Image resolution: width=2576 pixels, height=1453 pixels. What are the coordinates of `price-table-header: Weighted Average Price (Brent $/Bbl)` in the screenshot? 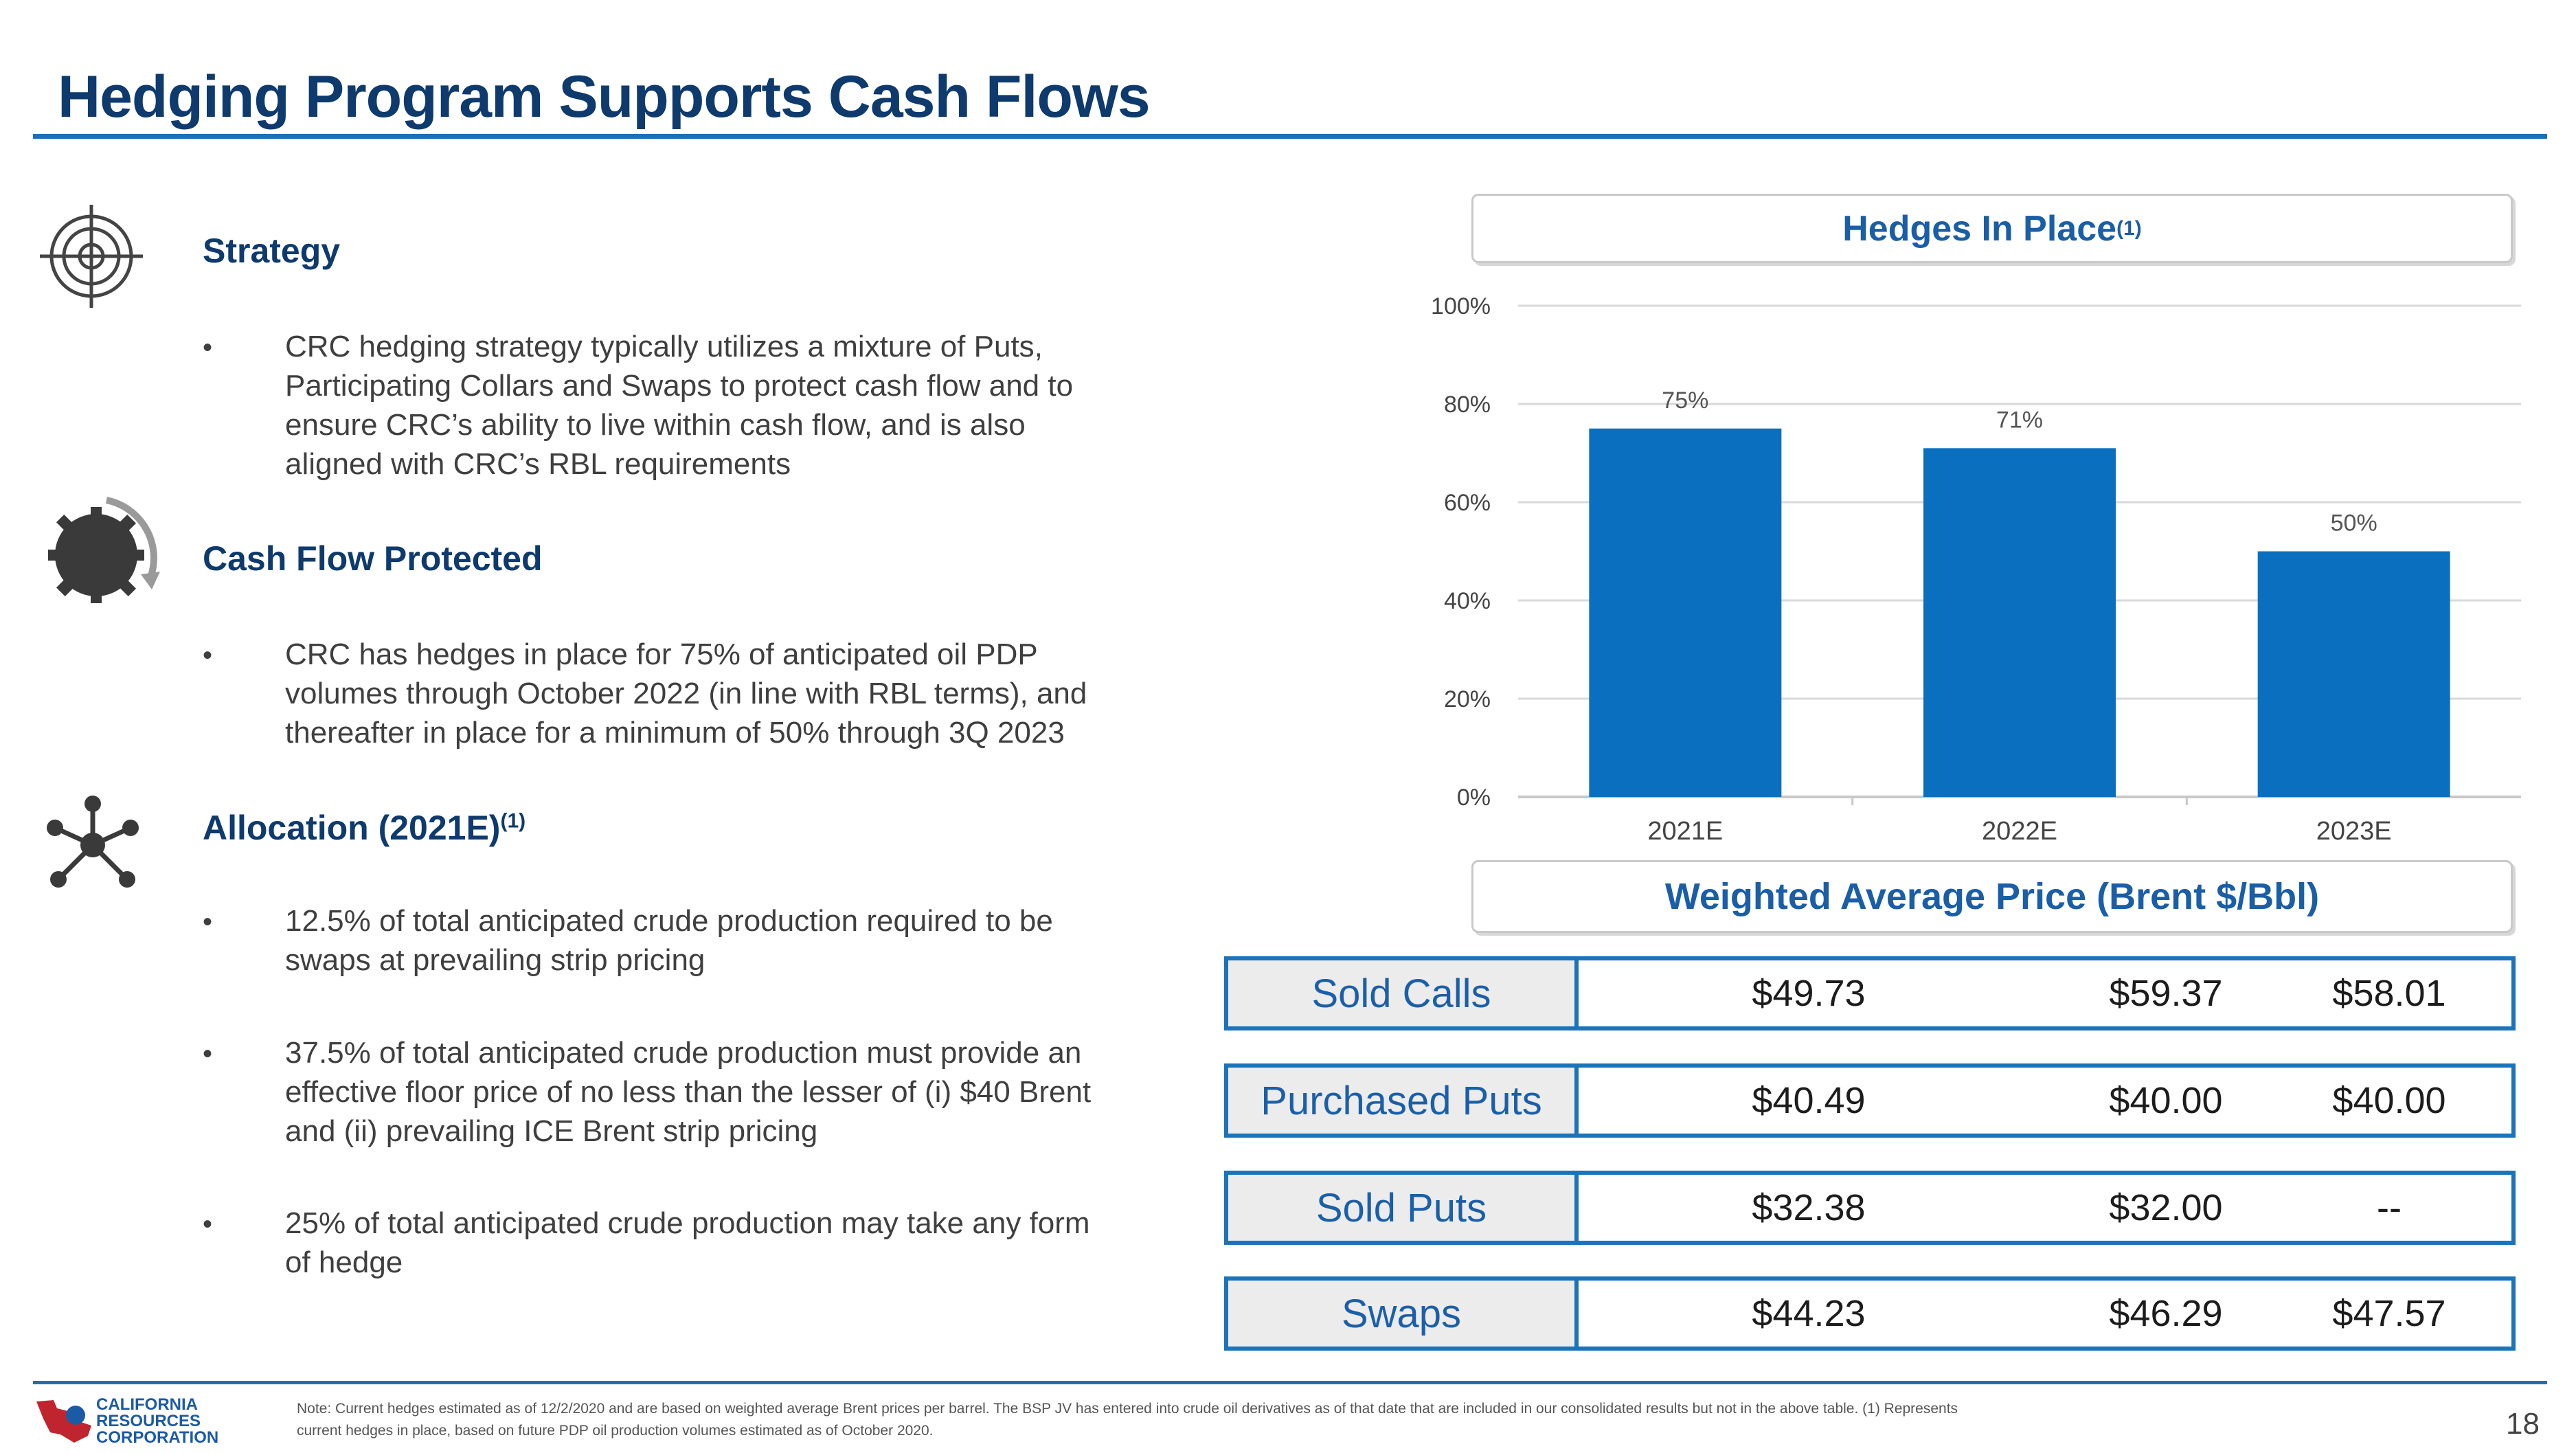 It's located at (1992, 896).